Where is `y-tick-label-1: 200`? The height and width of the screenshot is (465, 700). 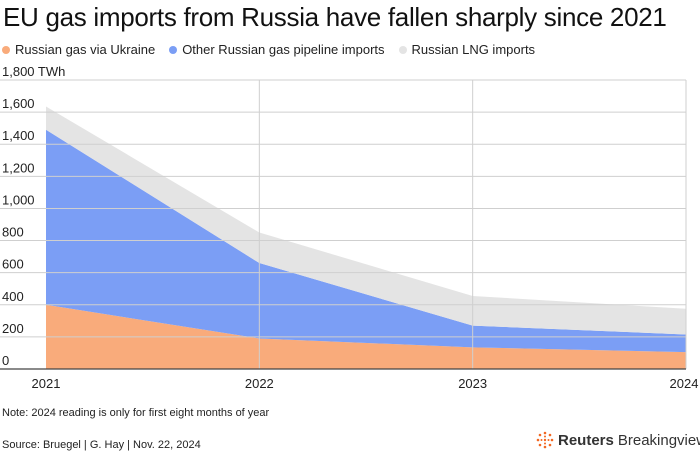 y-tick-label-1: 200 is located at coordinates (13, 328).